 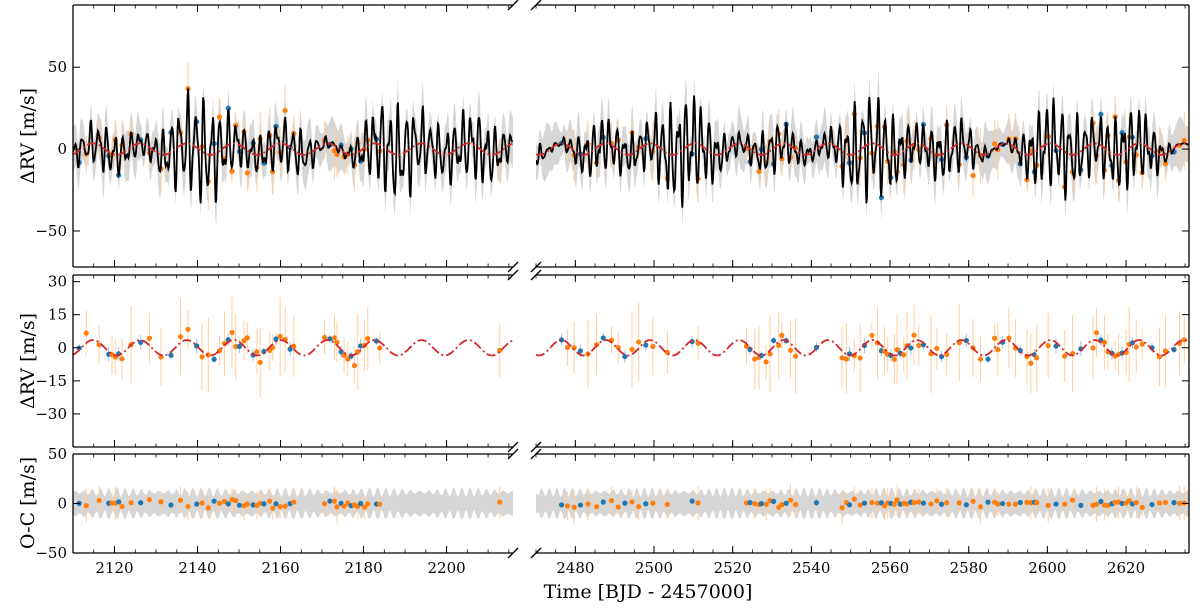 I want to click on model-line-left, so click(x=293, y=146).